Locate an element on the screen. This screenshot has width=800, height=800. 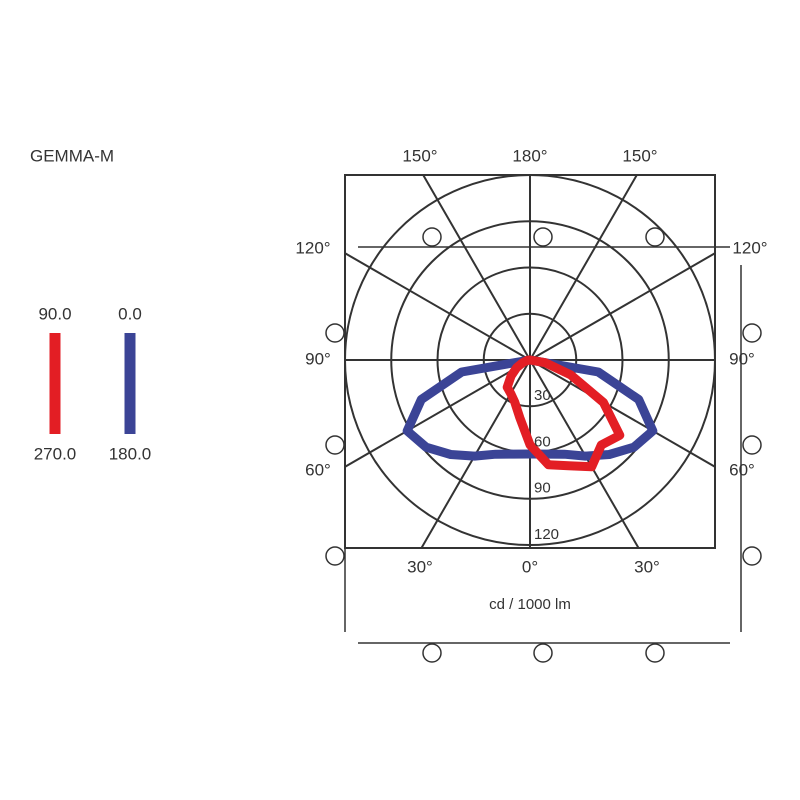
ring-label: 120 is located at coordinates (546, 534).